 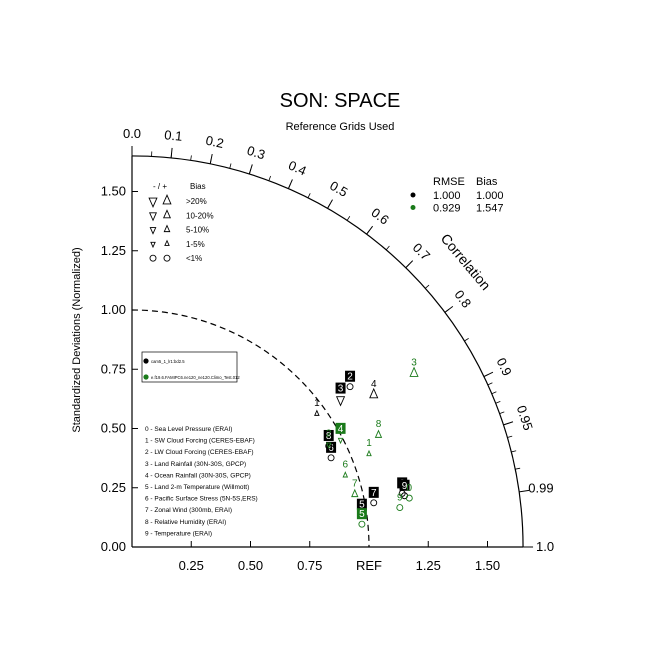 What do you see at coordinates (194, 258) in the screenshot?
I see `bias-legend-label: <1%` at bounding box center [194, 258].